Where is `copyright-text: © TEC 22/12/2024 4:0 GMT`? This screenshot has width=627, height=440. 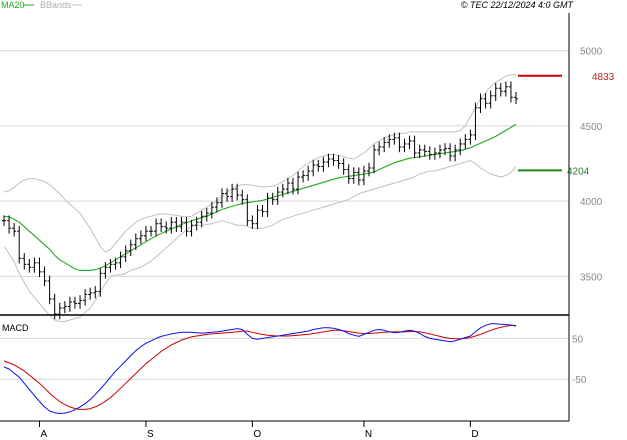
copyright-text: © TEC 22/12/2024 4:0 GMT is located at coordinates (518, 5).